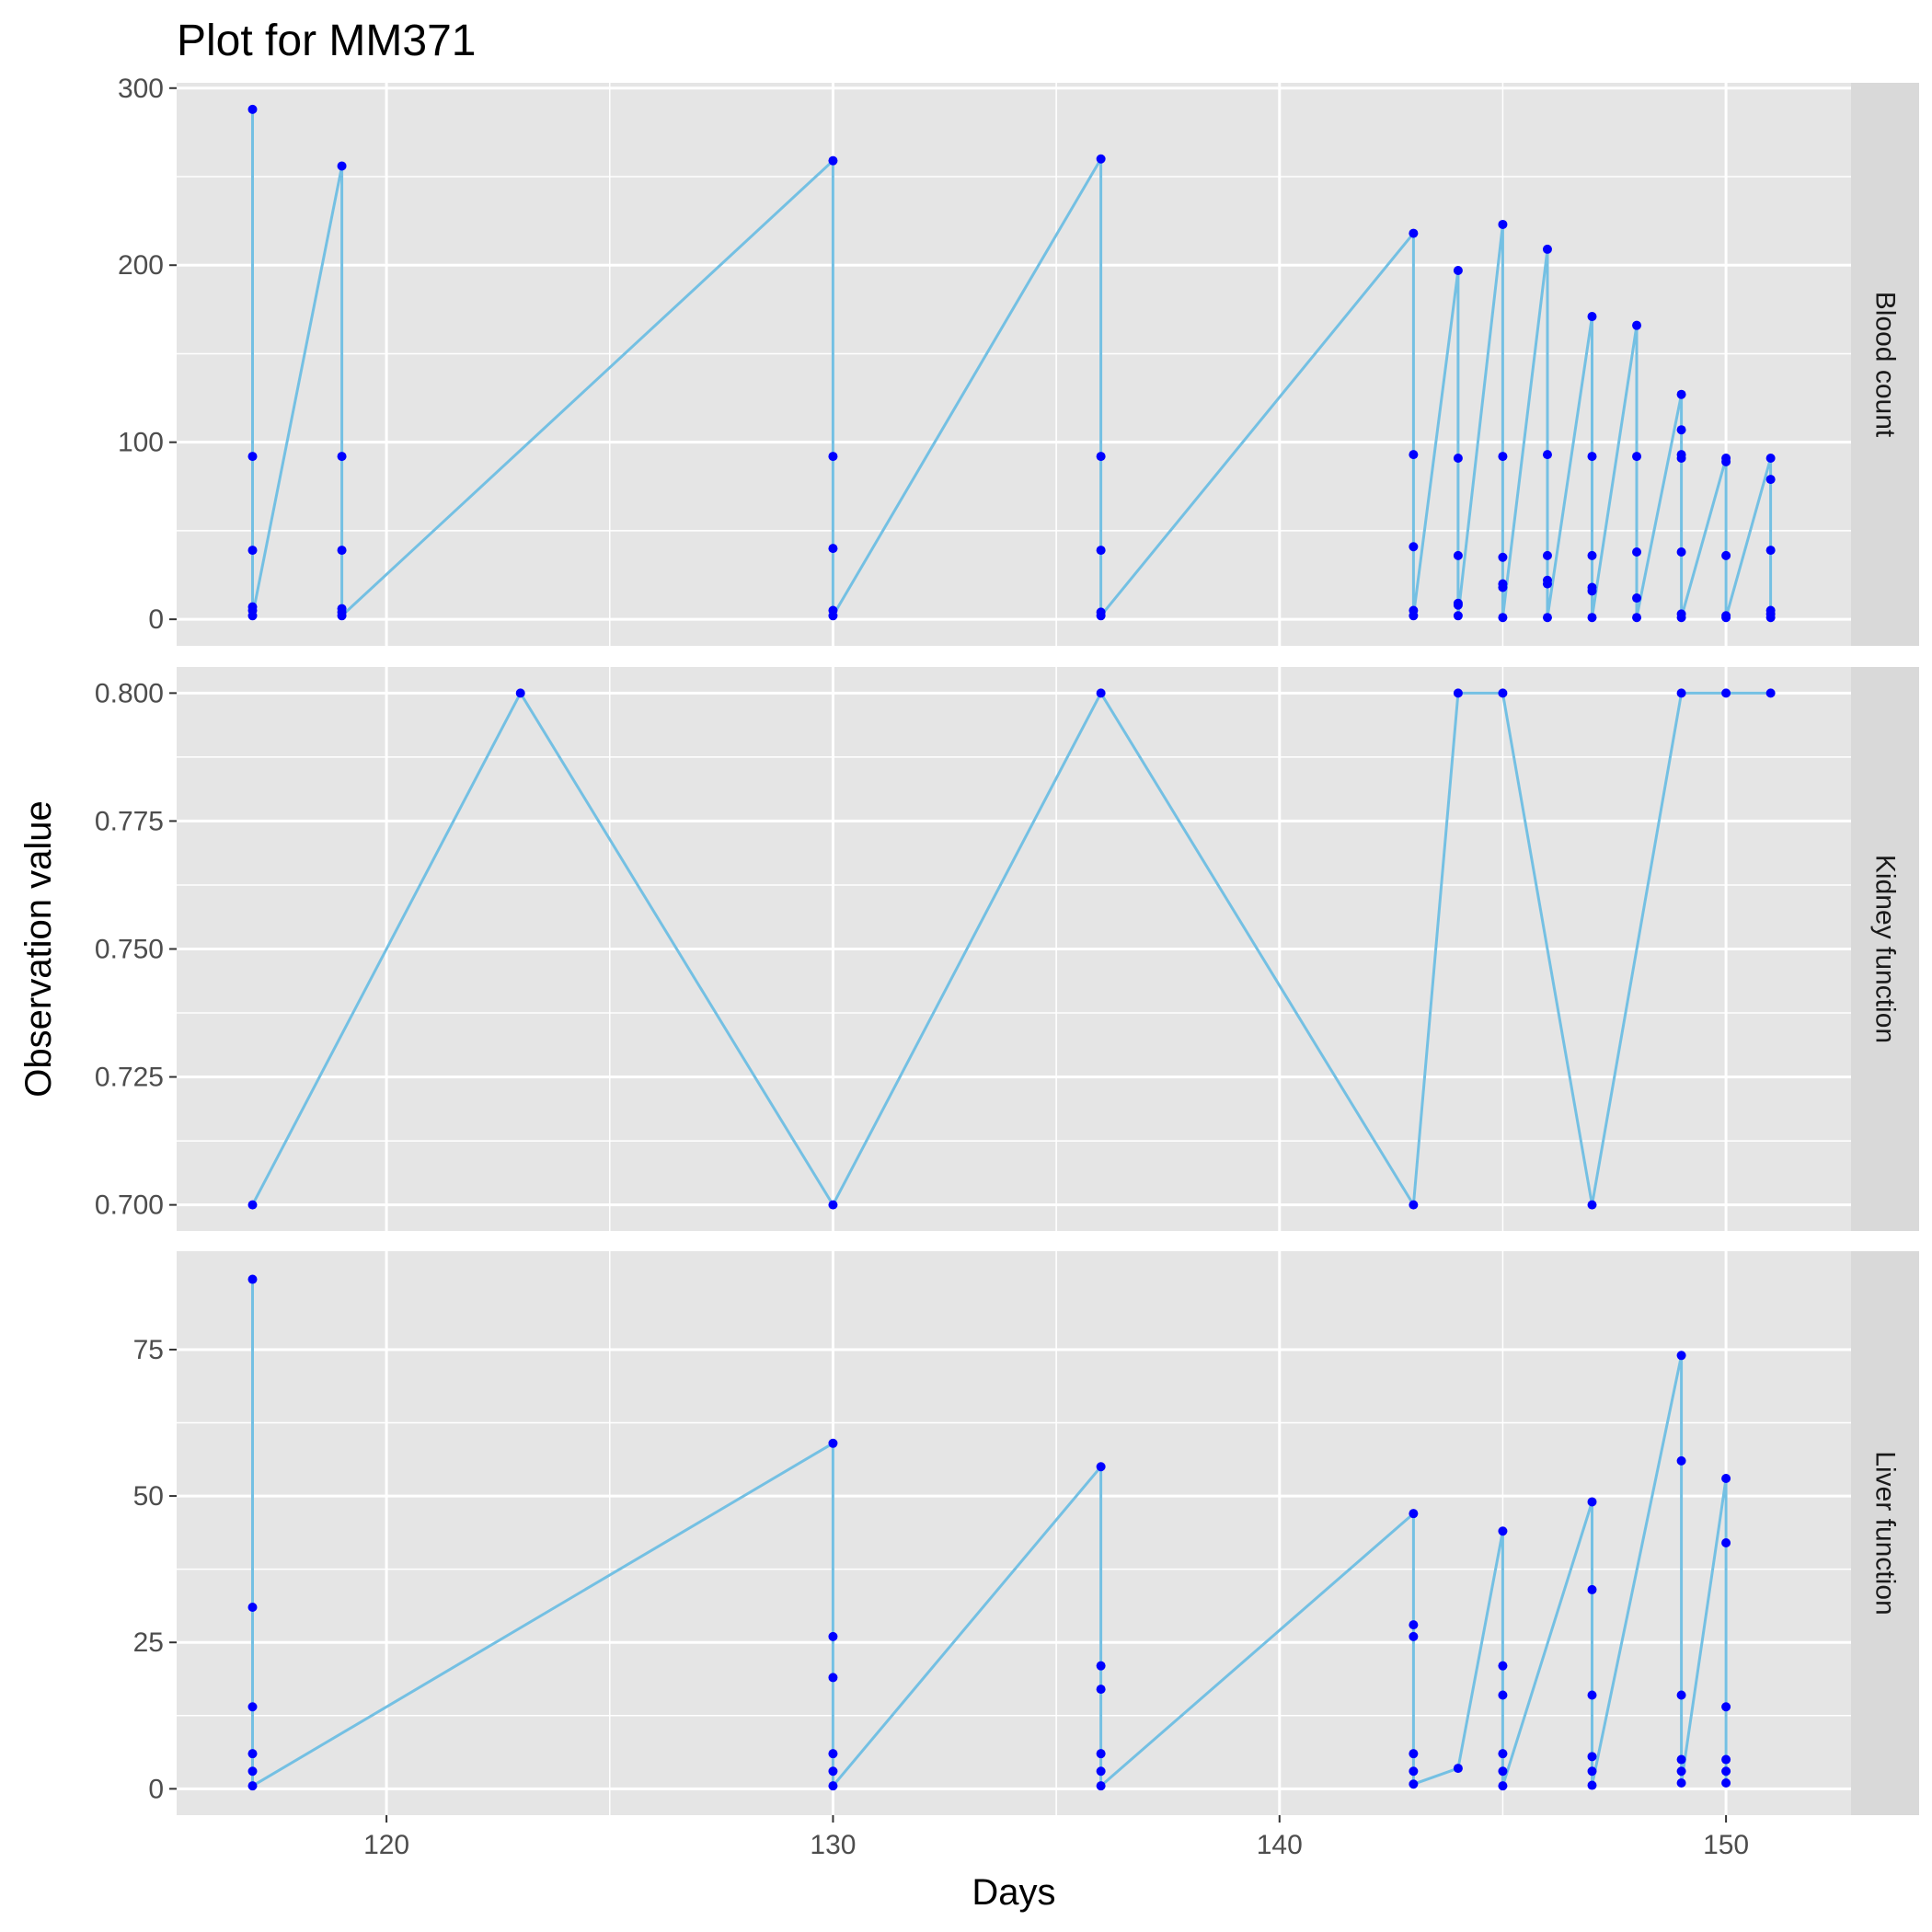 This screenshot has width=1932, height=1932. Describe the element at coordinates (141, 265) in the screenshot. I see `y-tick-label: 200` at that location.